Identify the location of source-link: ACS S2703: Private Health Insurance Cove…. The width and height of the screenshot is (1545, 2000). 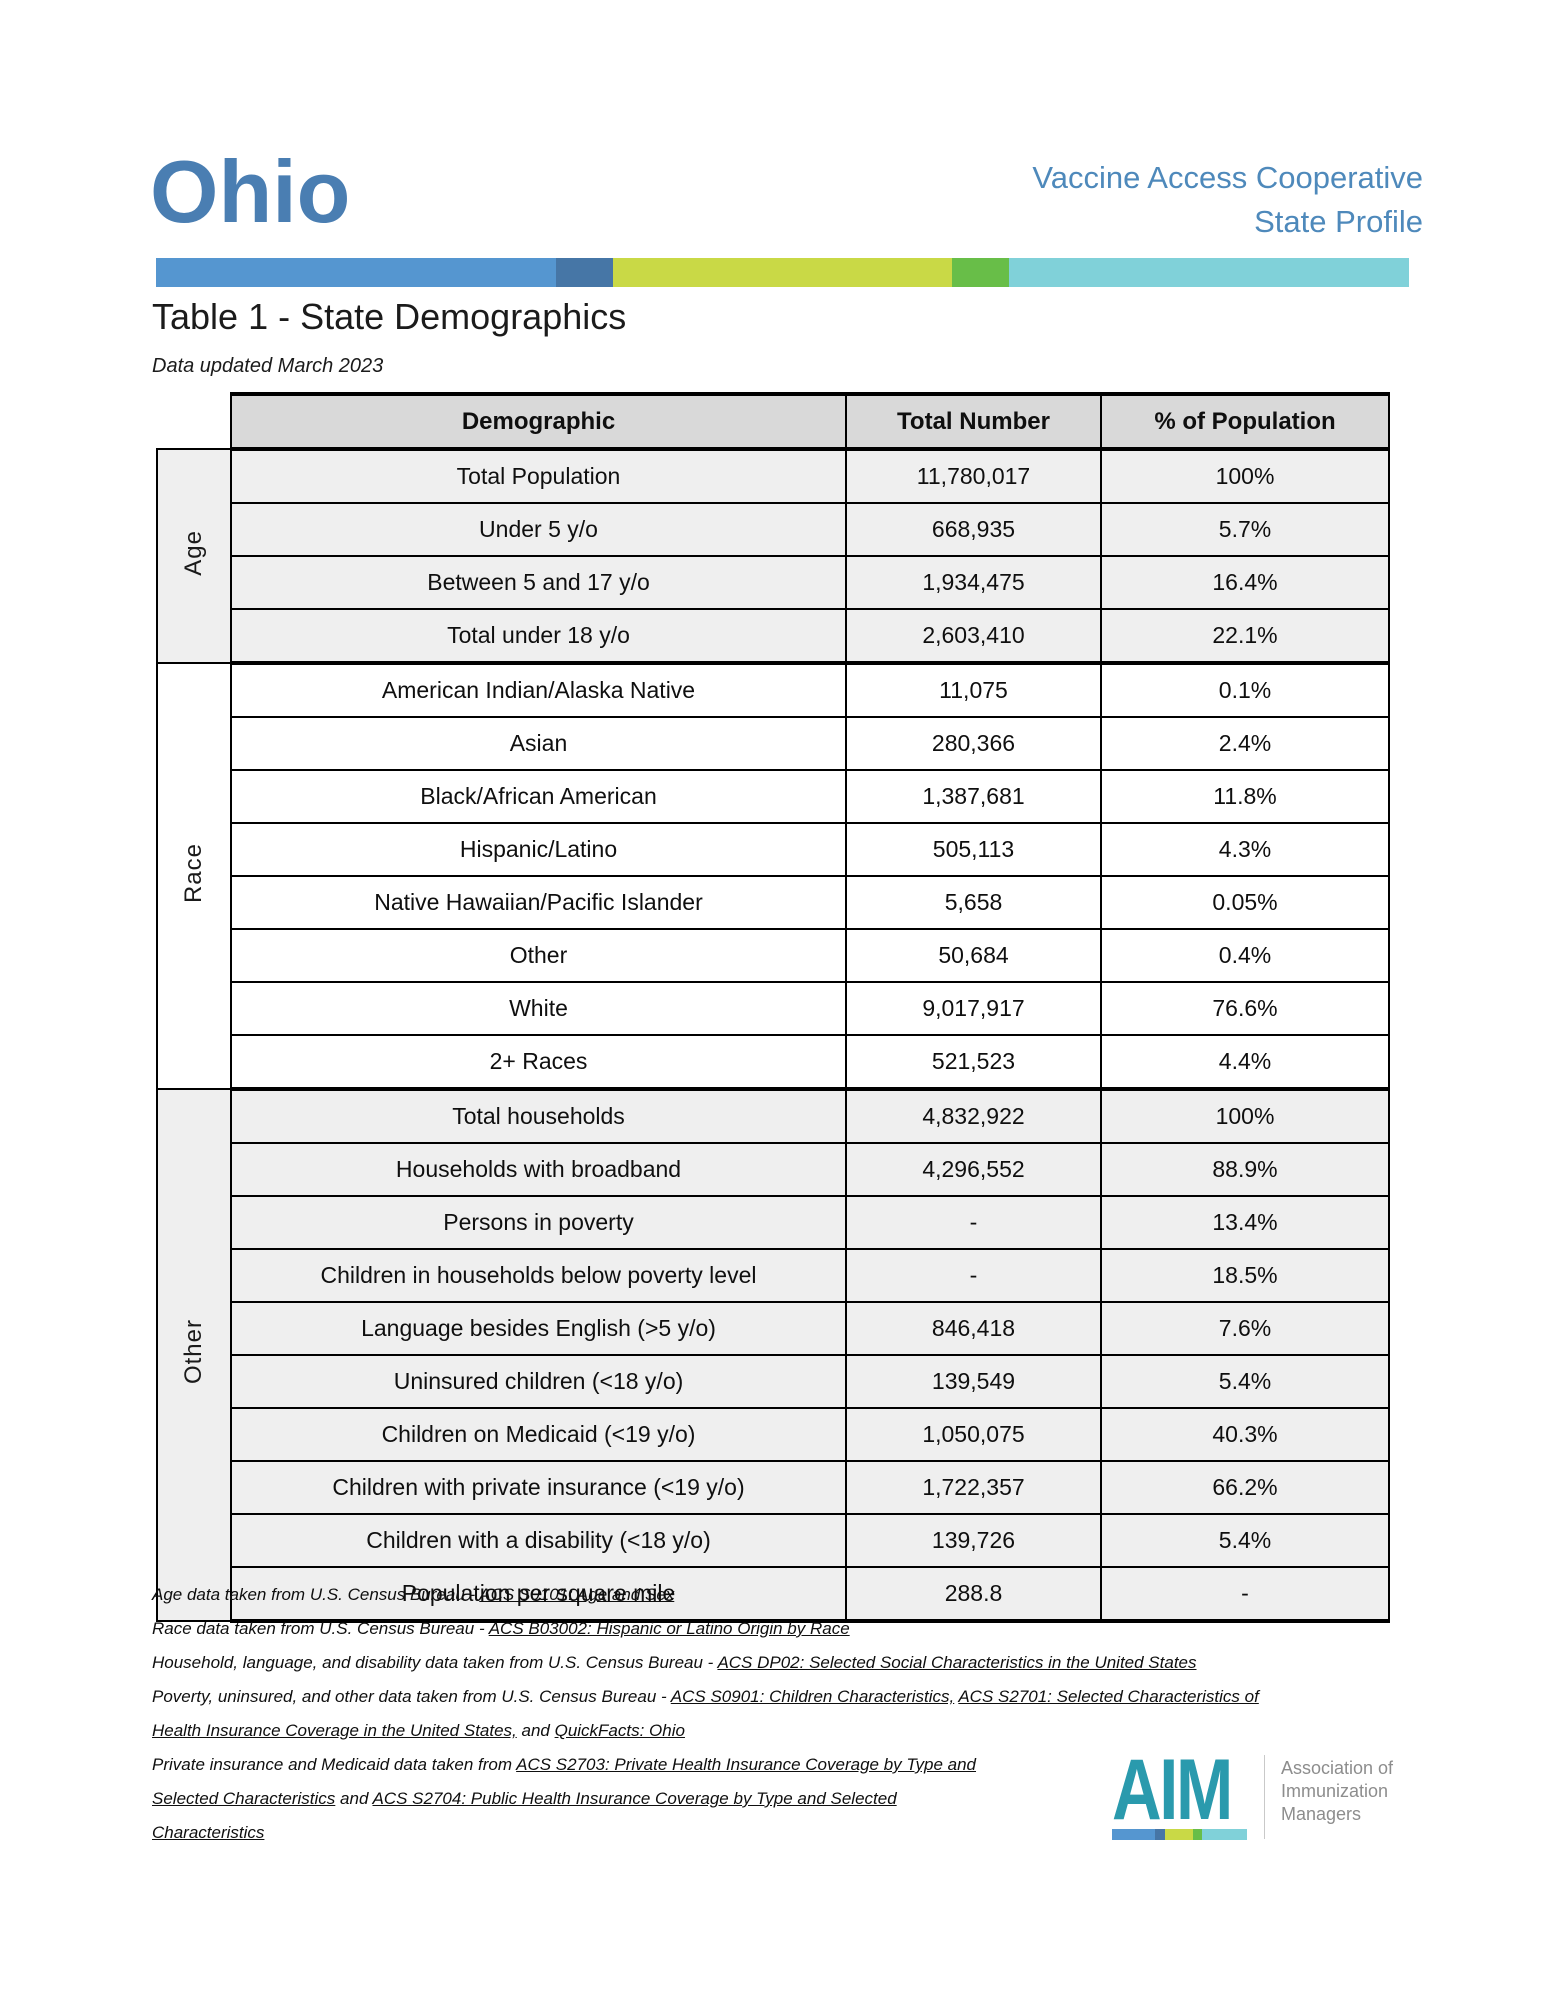
(746, 1764).